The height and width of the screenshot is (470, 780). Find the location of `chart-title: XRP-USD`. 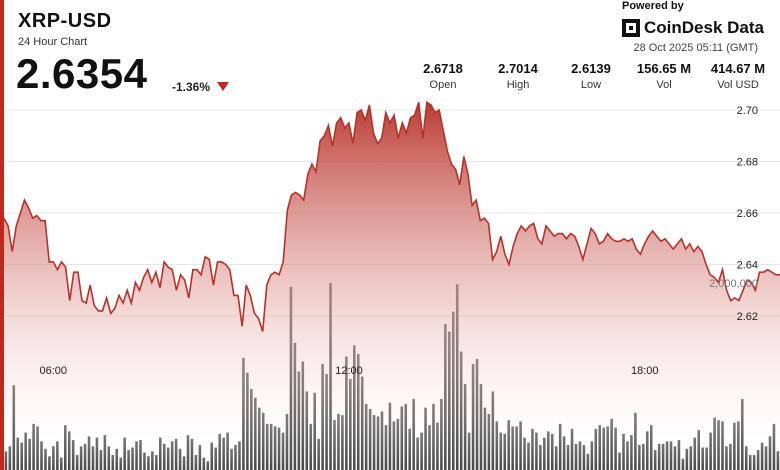

chart-title: XRP-USD is located at coordinates (65, 21).